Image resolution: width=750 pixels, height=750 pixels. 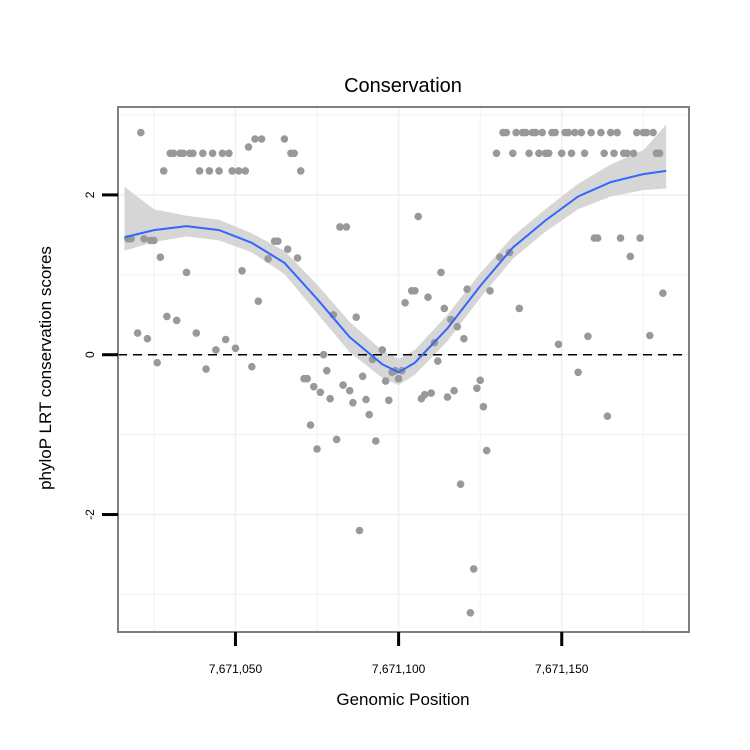 What do you see at coordinates (100, 355) in the screenshot?
I see `y-axis: -2 0 2` at bounding box center [100, 355].